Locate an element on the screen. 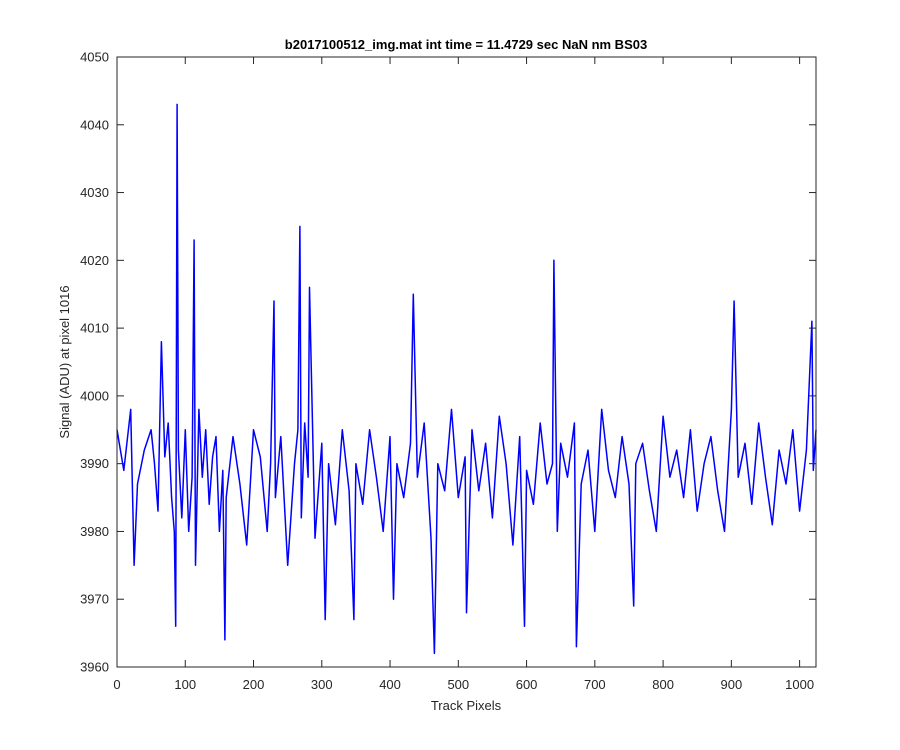 The width and height of the screenshot is (900, 750). y-axis-label: Signal (ADU) at pixel 1016 is located at coordinates (64, 361).